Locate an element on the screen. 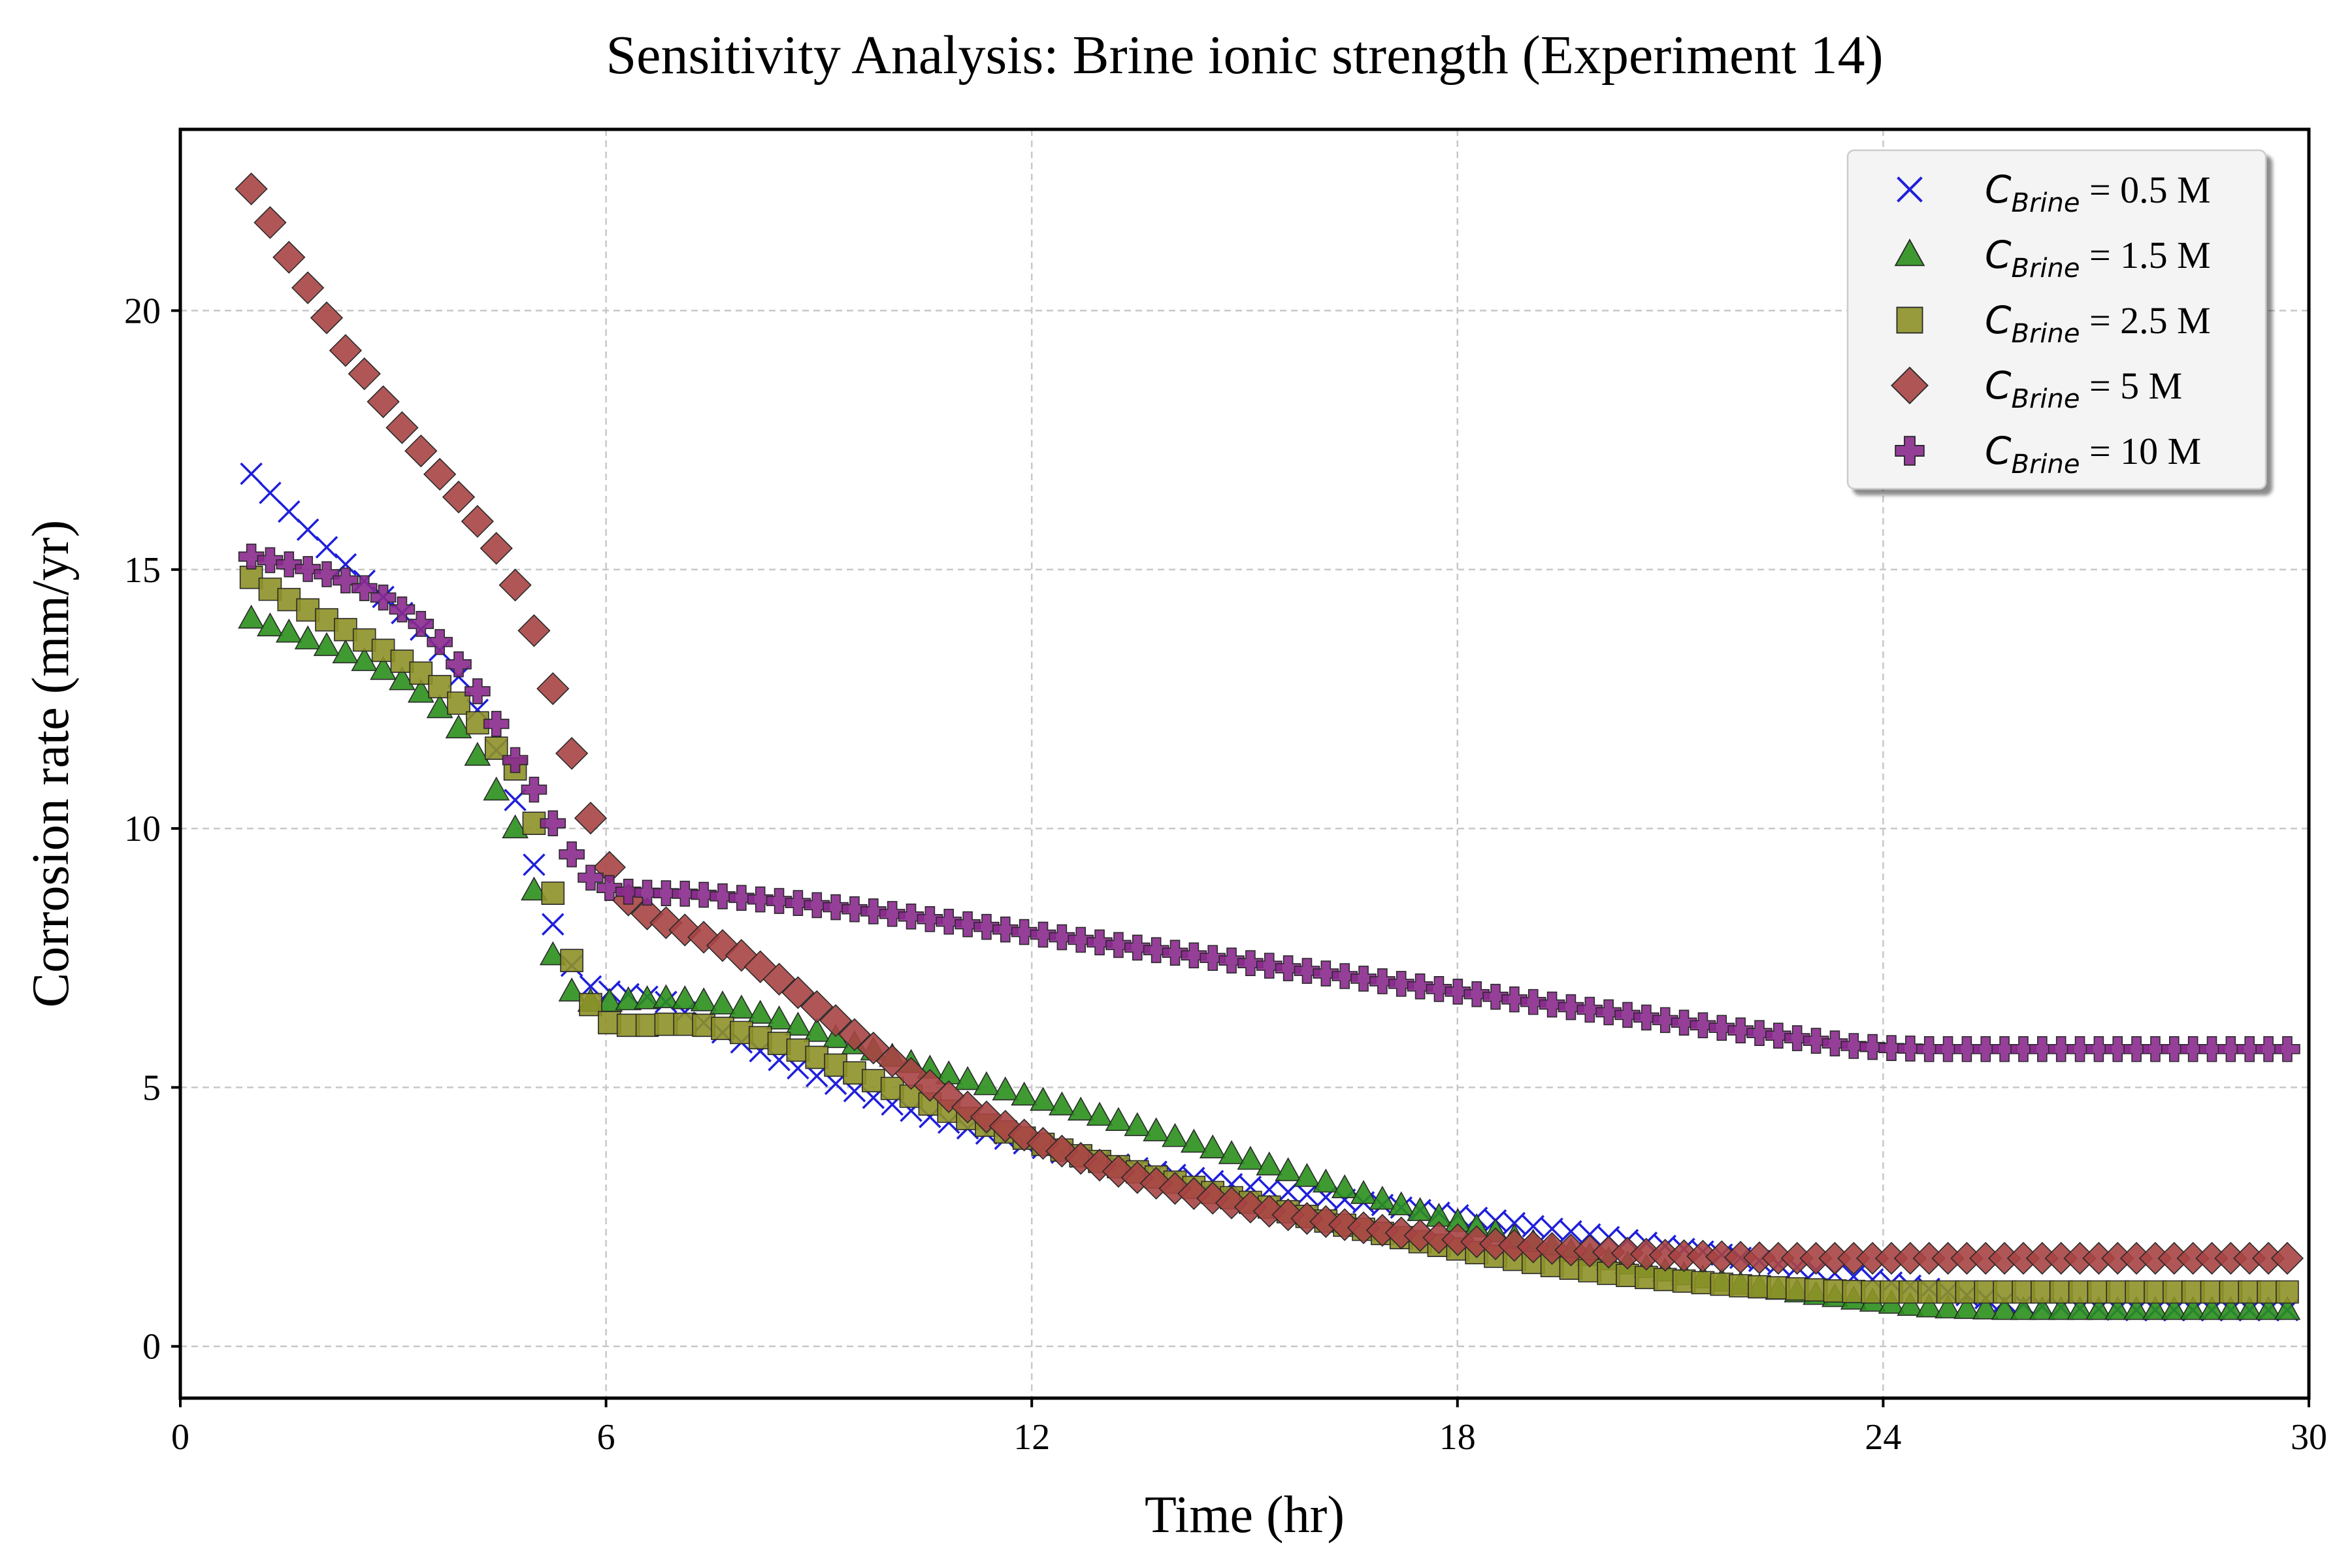 This screenshot has height=1568, width=2352. x-tick-label: 6 is located at coordinates (606, 1437).